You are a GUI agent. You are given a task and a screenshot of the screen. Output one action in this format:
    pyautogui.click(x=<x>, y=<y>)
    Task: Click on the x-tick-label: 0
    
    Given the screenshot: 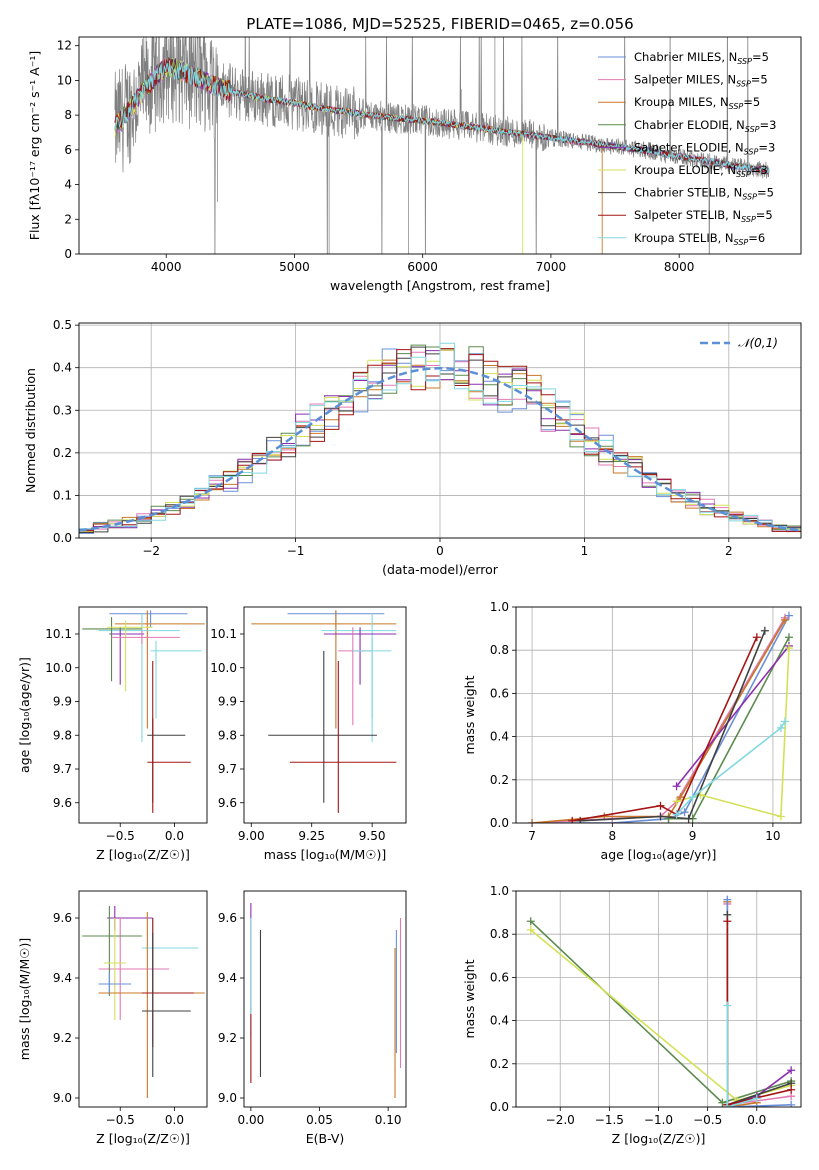 What is the action you would take?
    pyautogui.click(x=440, y=551)
    